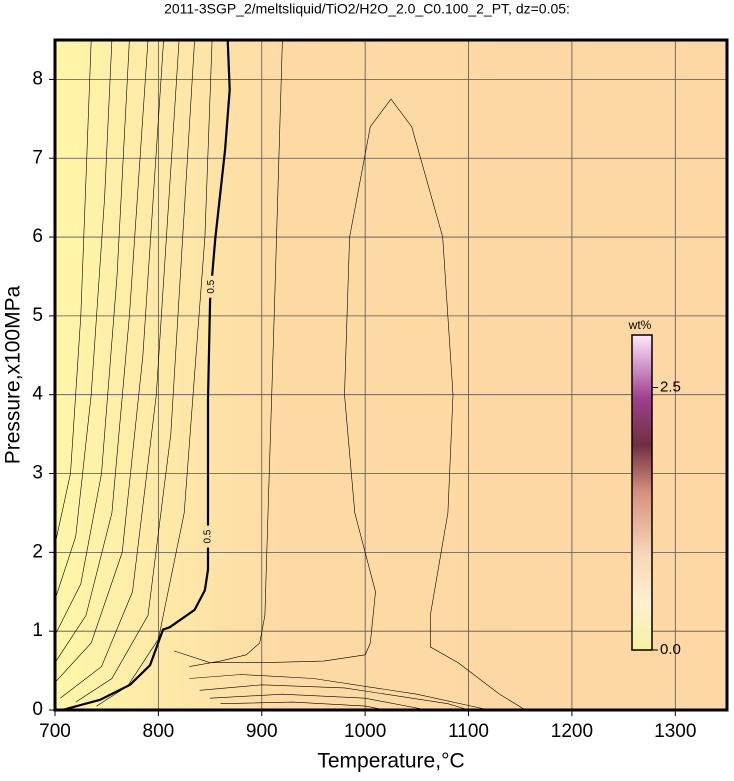  I want to click on x-tick-label: 1300, so click(675, 731).